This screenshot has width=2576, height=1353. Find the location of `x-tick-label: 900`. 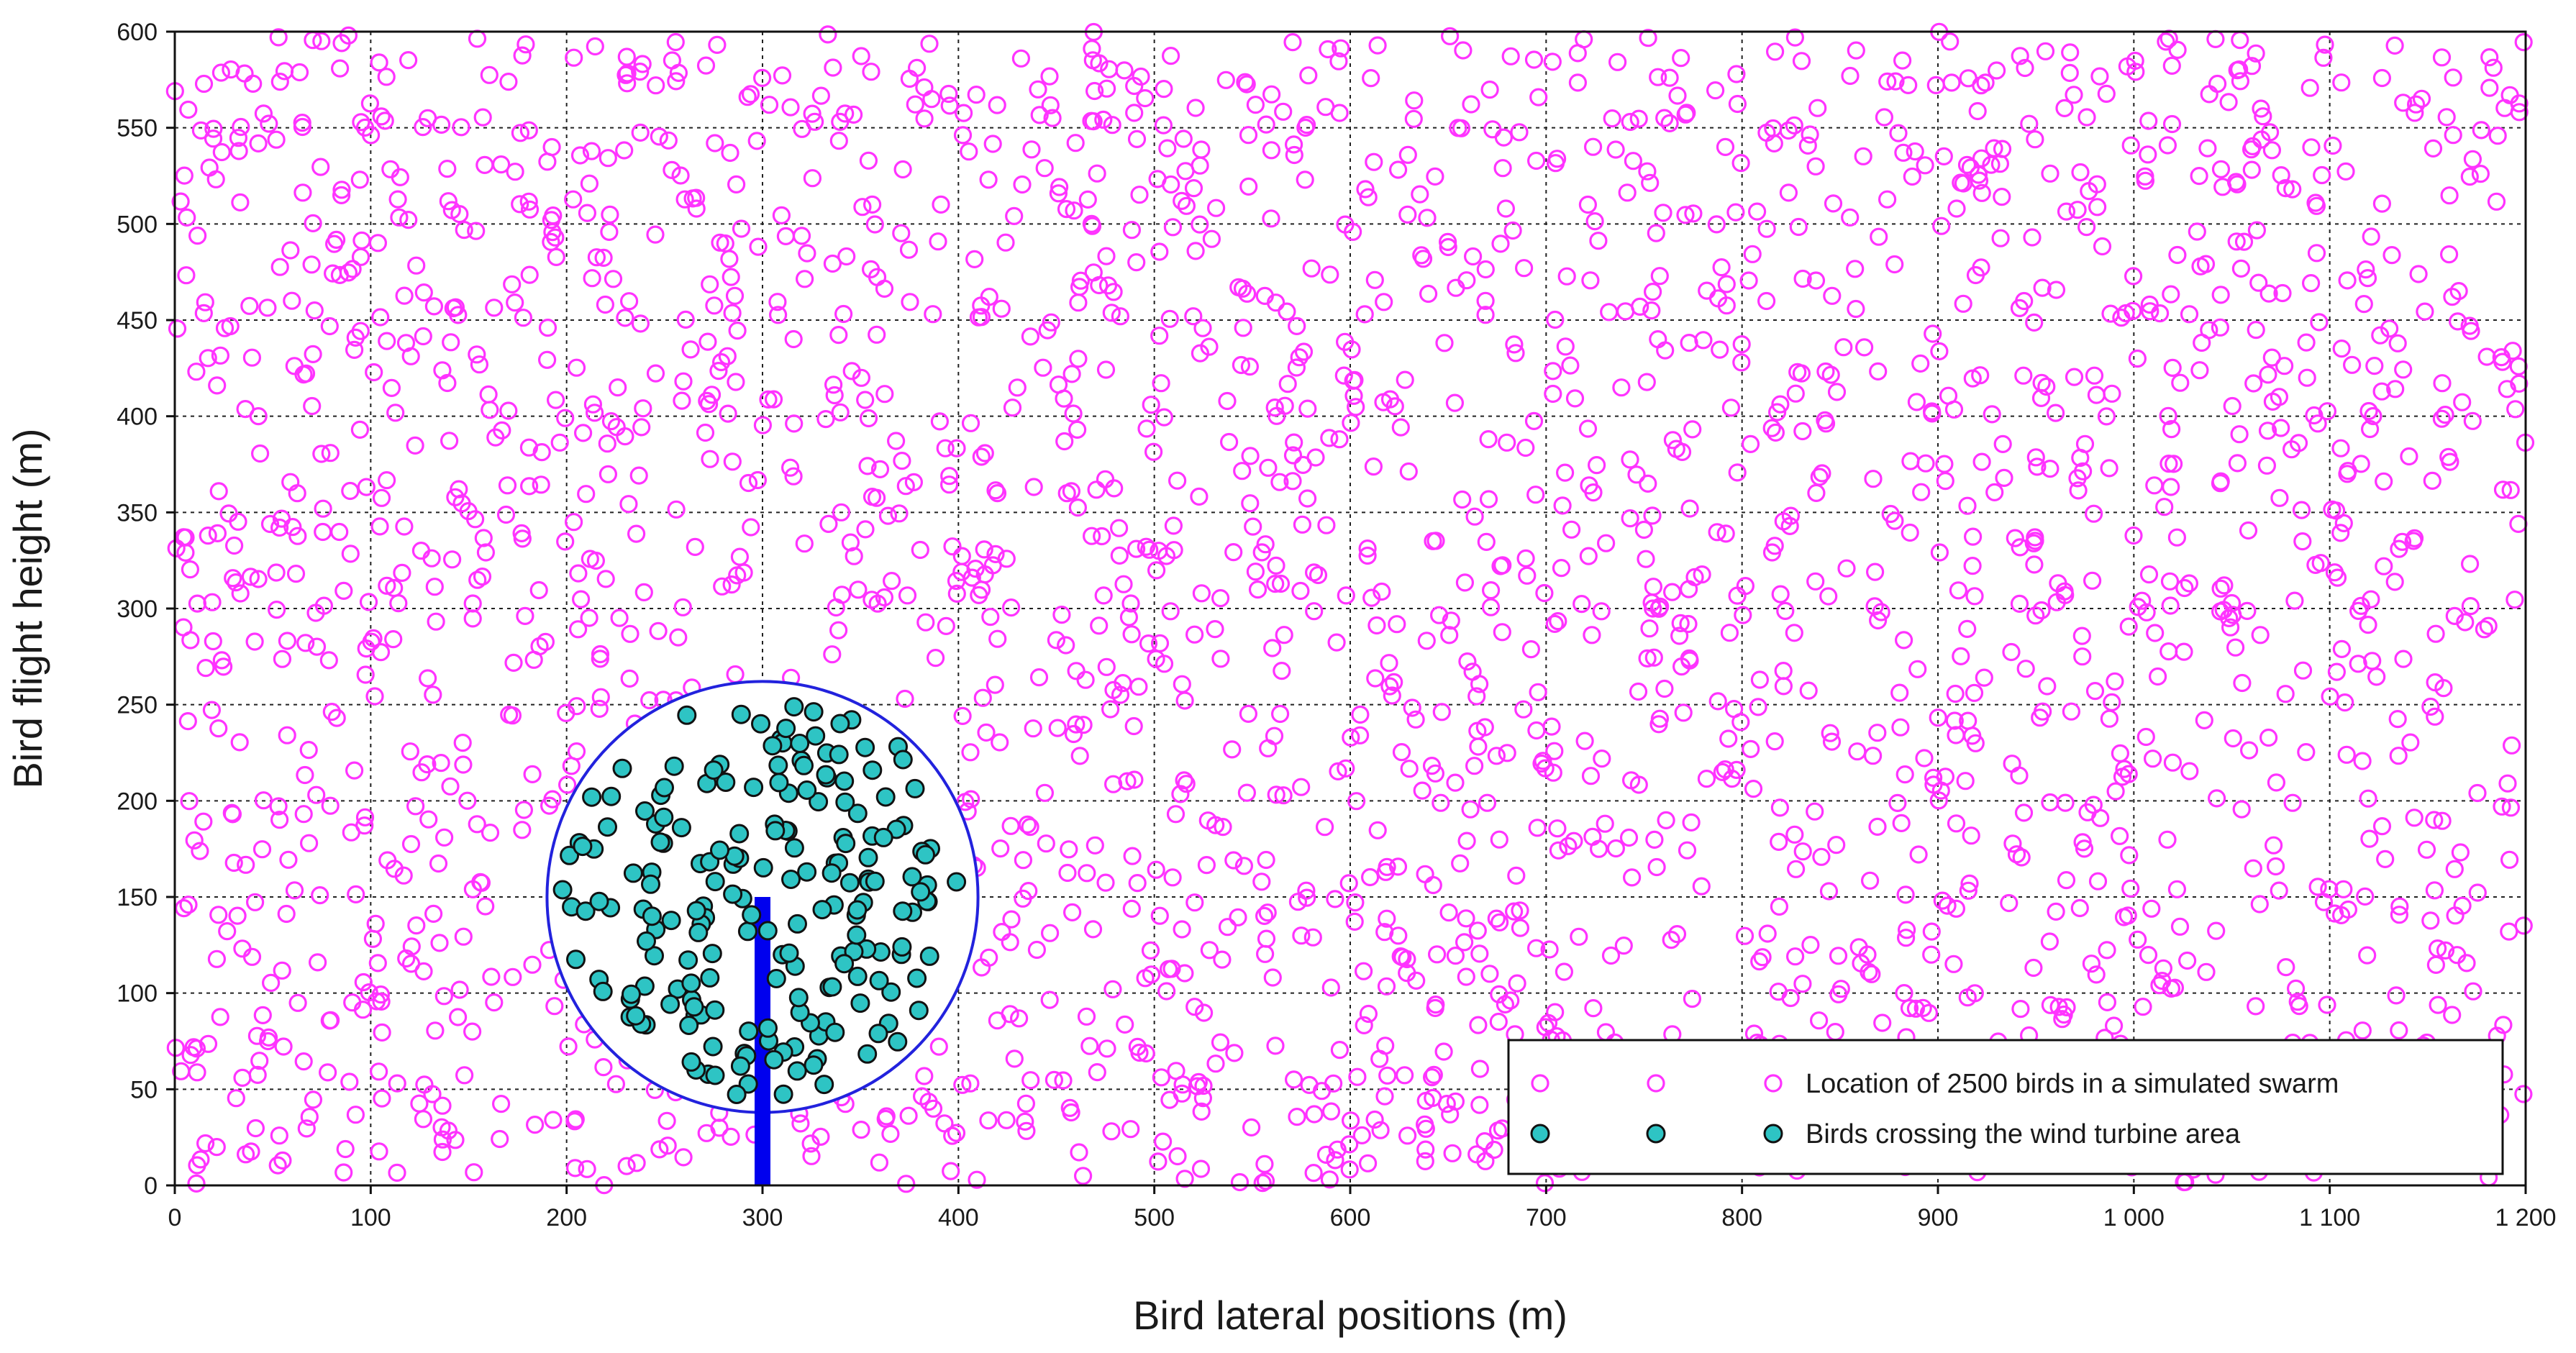

x-tick-label: 900 is located at coordinates (1939, 1217).